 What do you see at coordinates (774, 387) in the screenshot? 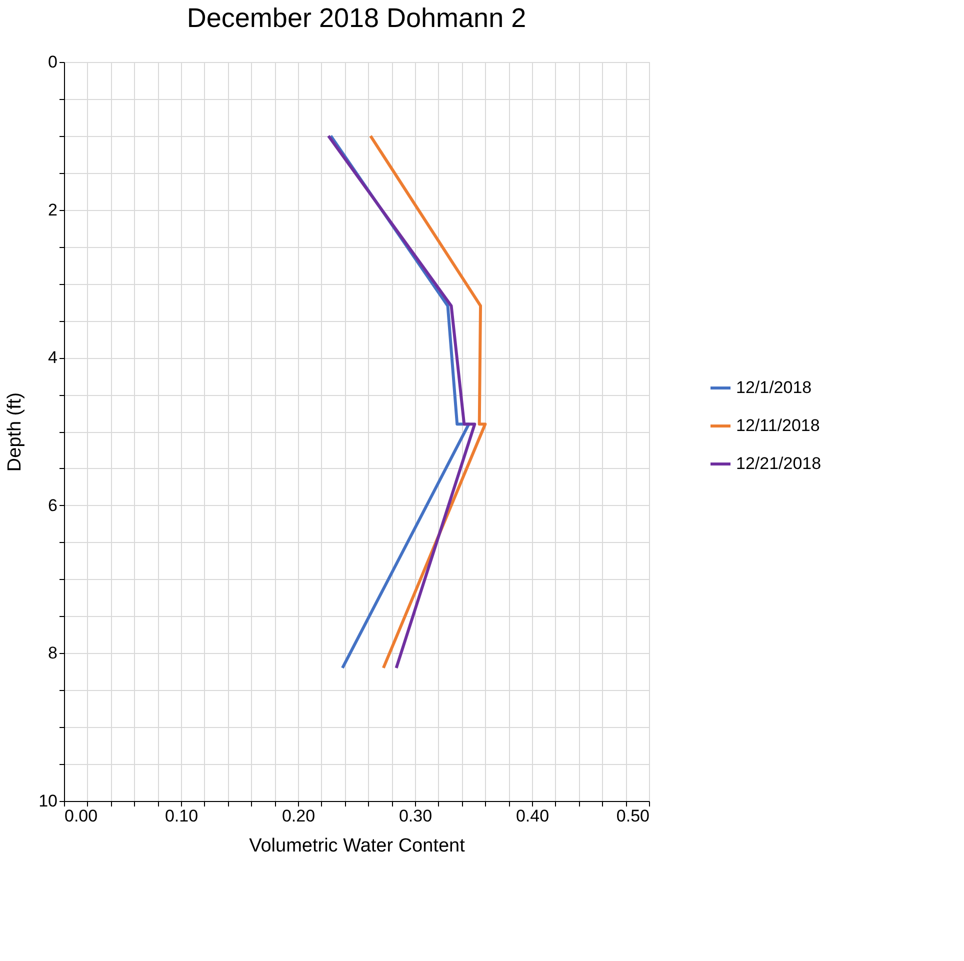
I see `legend-label: 12/1/2018` at bounding box center [774, 387].